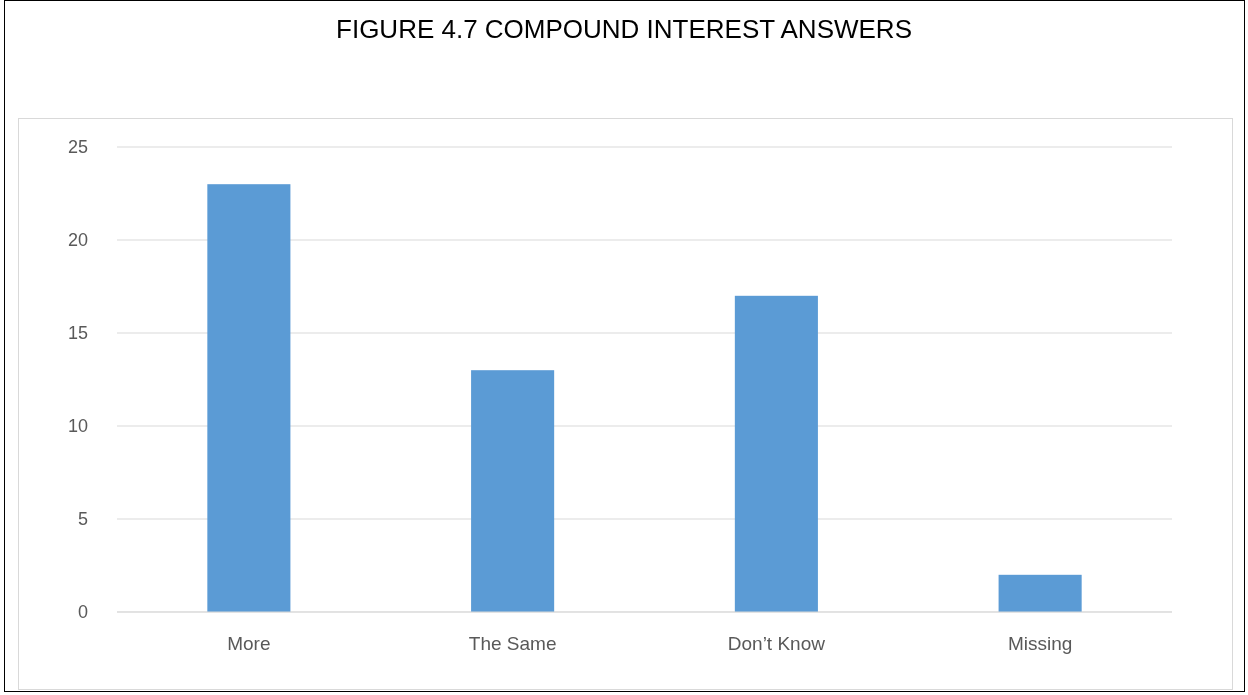  Describe the element at coordinates (82, 519) in the screenshot. I see `y-tick-label: 5` at that location.